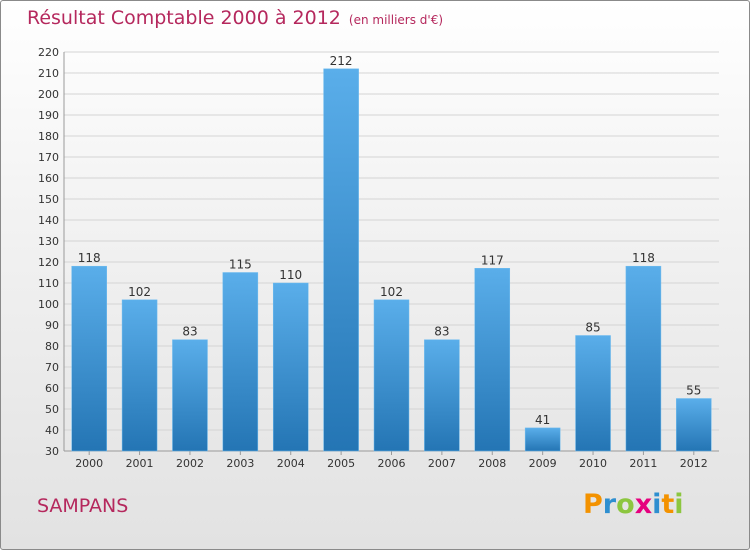  Describe the element at coordinates (609, 504) in the screenshot. I see `logo-letter: r` at that location.